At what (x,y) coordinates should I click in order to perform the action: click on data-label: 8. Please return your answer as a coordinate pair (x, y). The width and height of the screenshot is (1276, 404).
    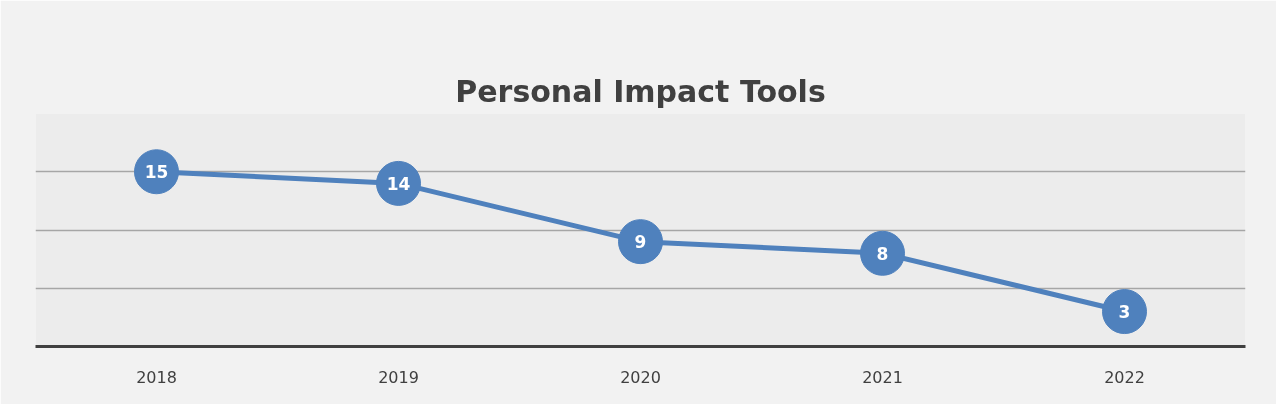
    Looking at the image, I should click on (882, 253).